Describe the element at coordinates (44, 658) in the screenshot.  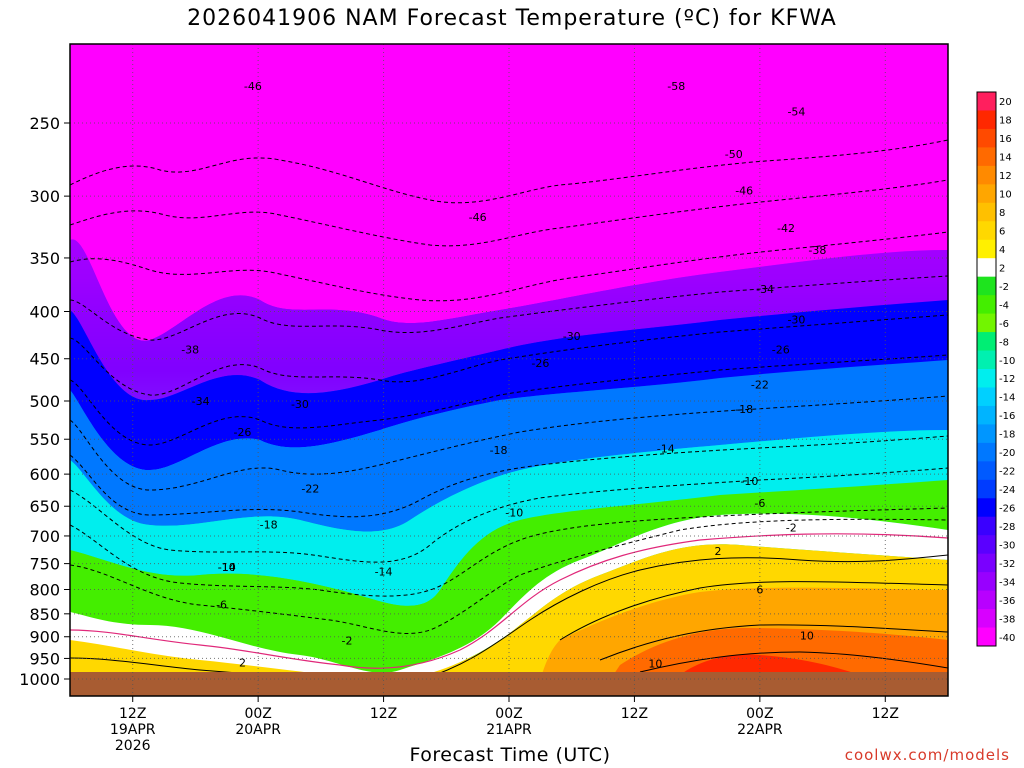
I see `y-tick-label: 950` at that location.